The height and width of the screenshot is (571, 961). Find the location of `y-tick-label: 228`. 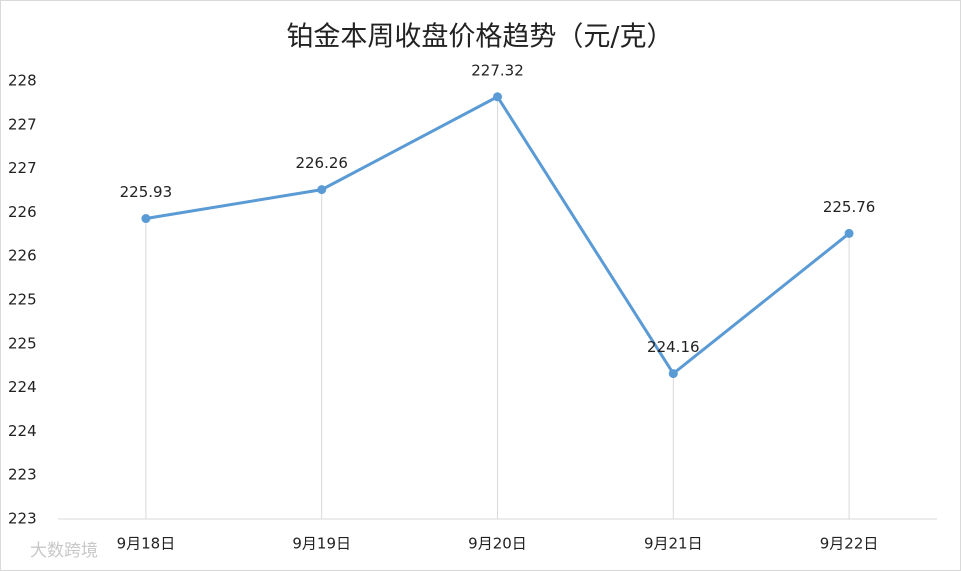

y-tick-label: 228 is located at coordinates (22, 81).